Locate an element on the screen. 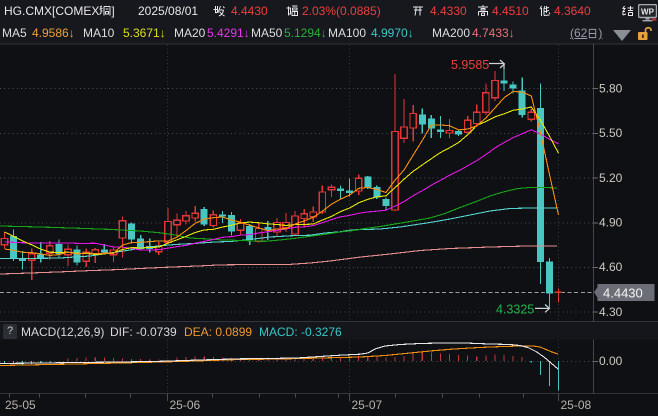 The height and width of the screenshot is (416, 658). svg-text: 25-05 is located at coordinates (20, 405).